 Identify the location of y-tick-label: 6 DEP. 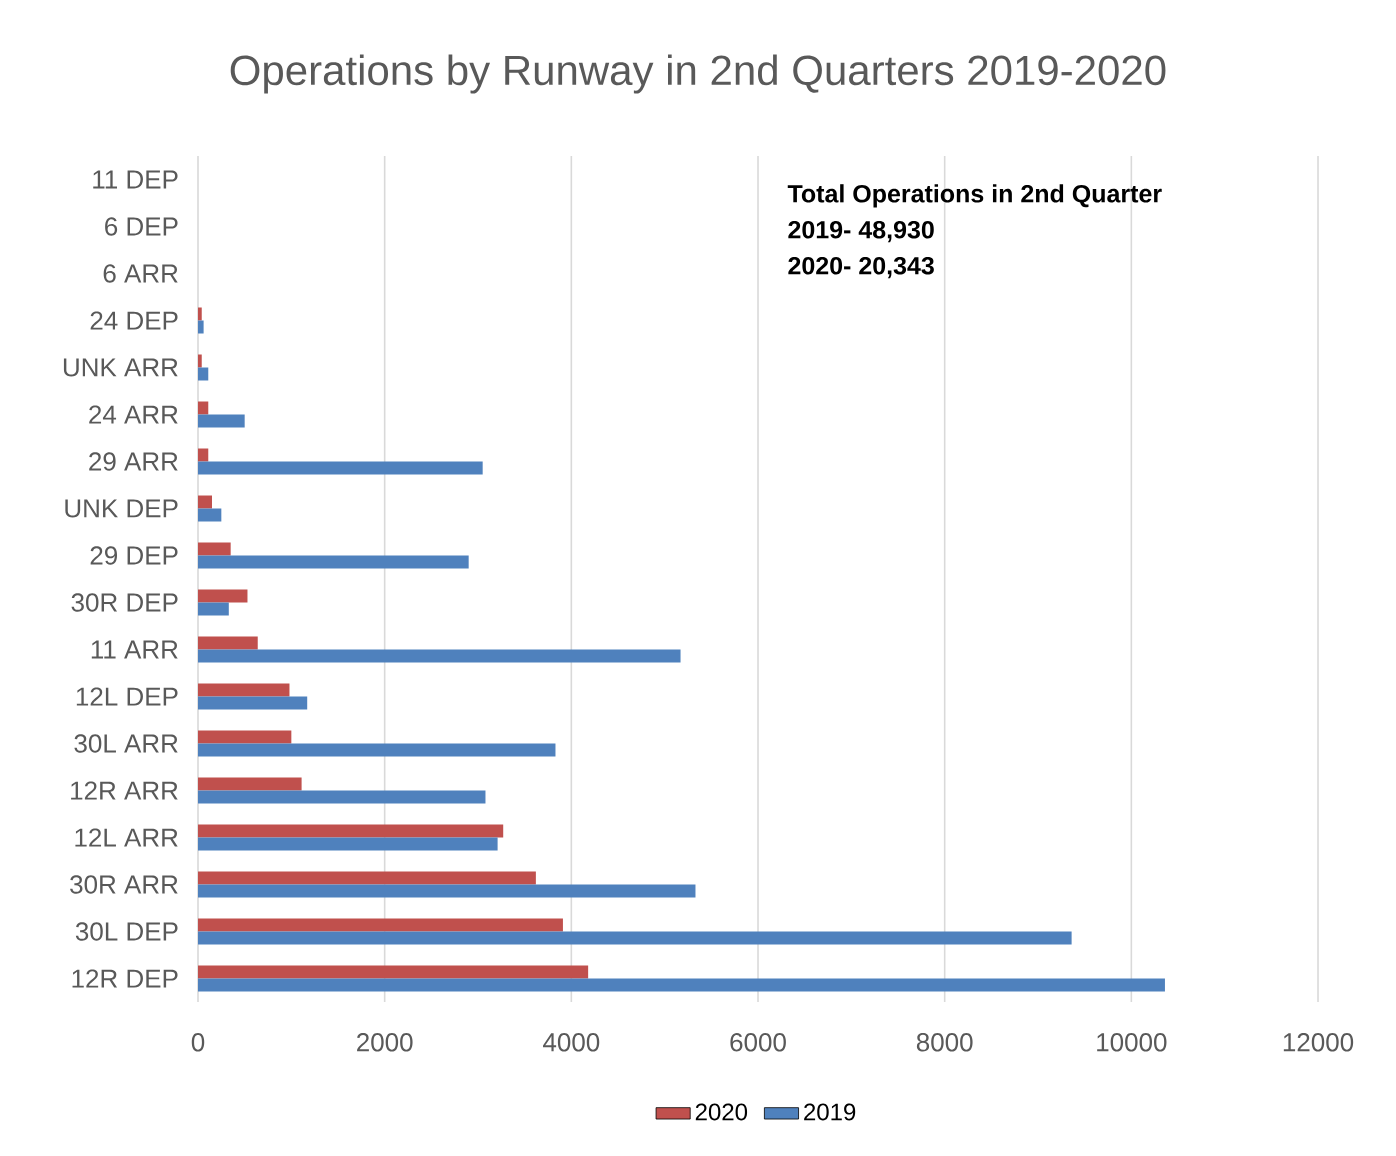
(141, 226).